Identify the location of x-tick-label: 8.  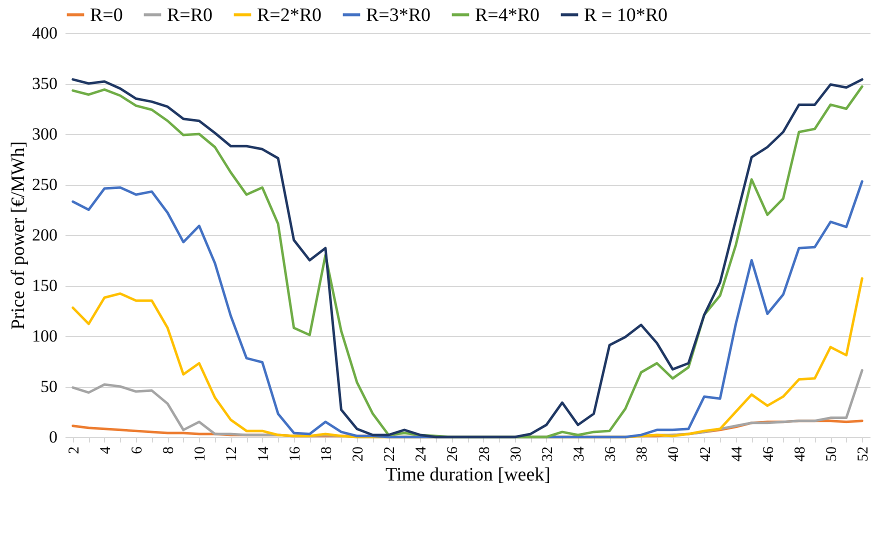
(169, 450).